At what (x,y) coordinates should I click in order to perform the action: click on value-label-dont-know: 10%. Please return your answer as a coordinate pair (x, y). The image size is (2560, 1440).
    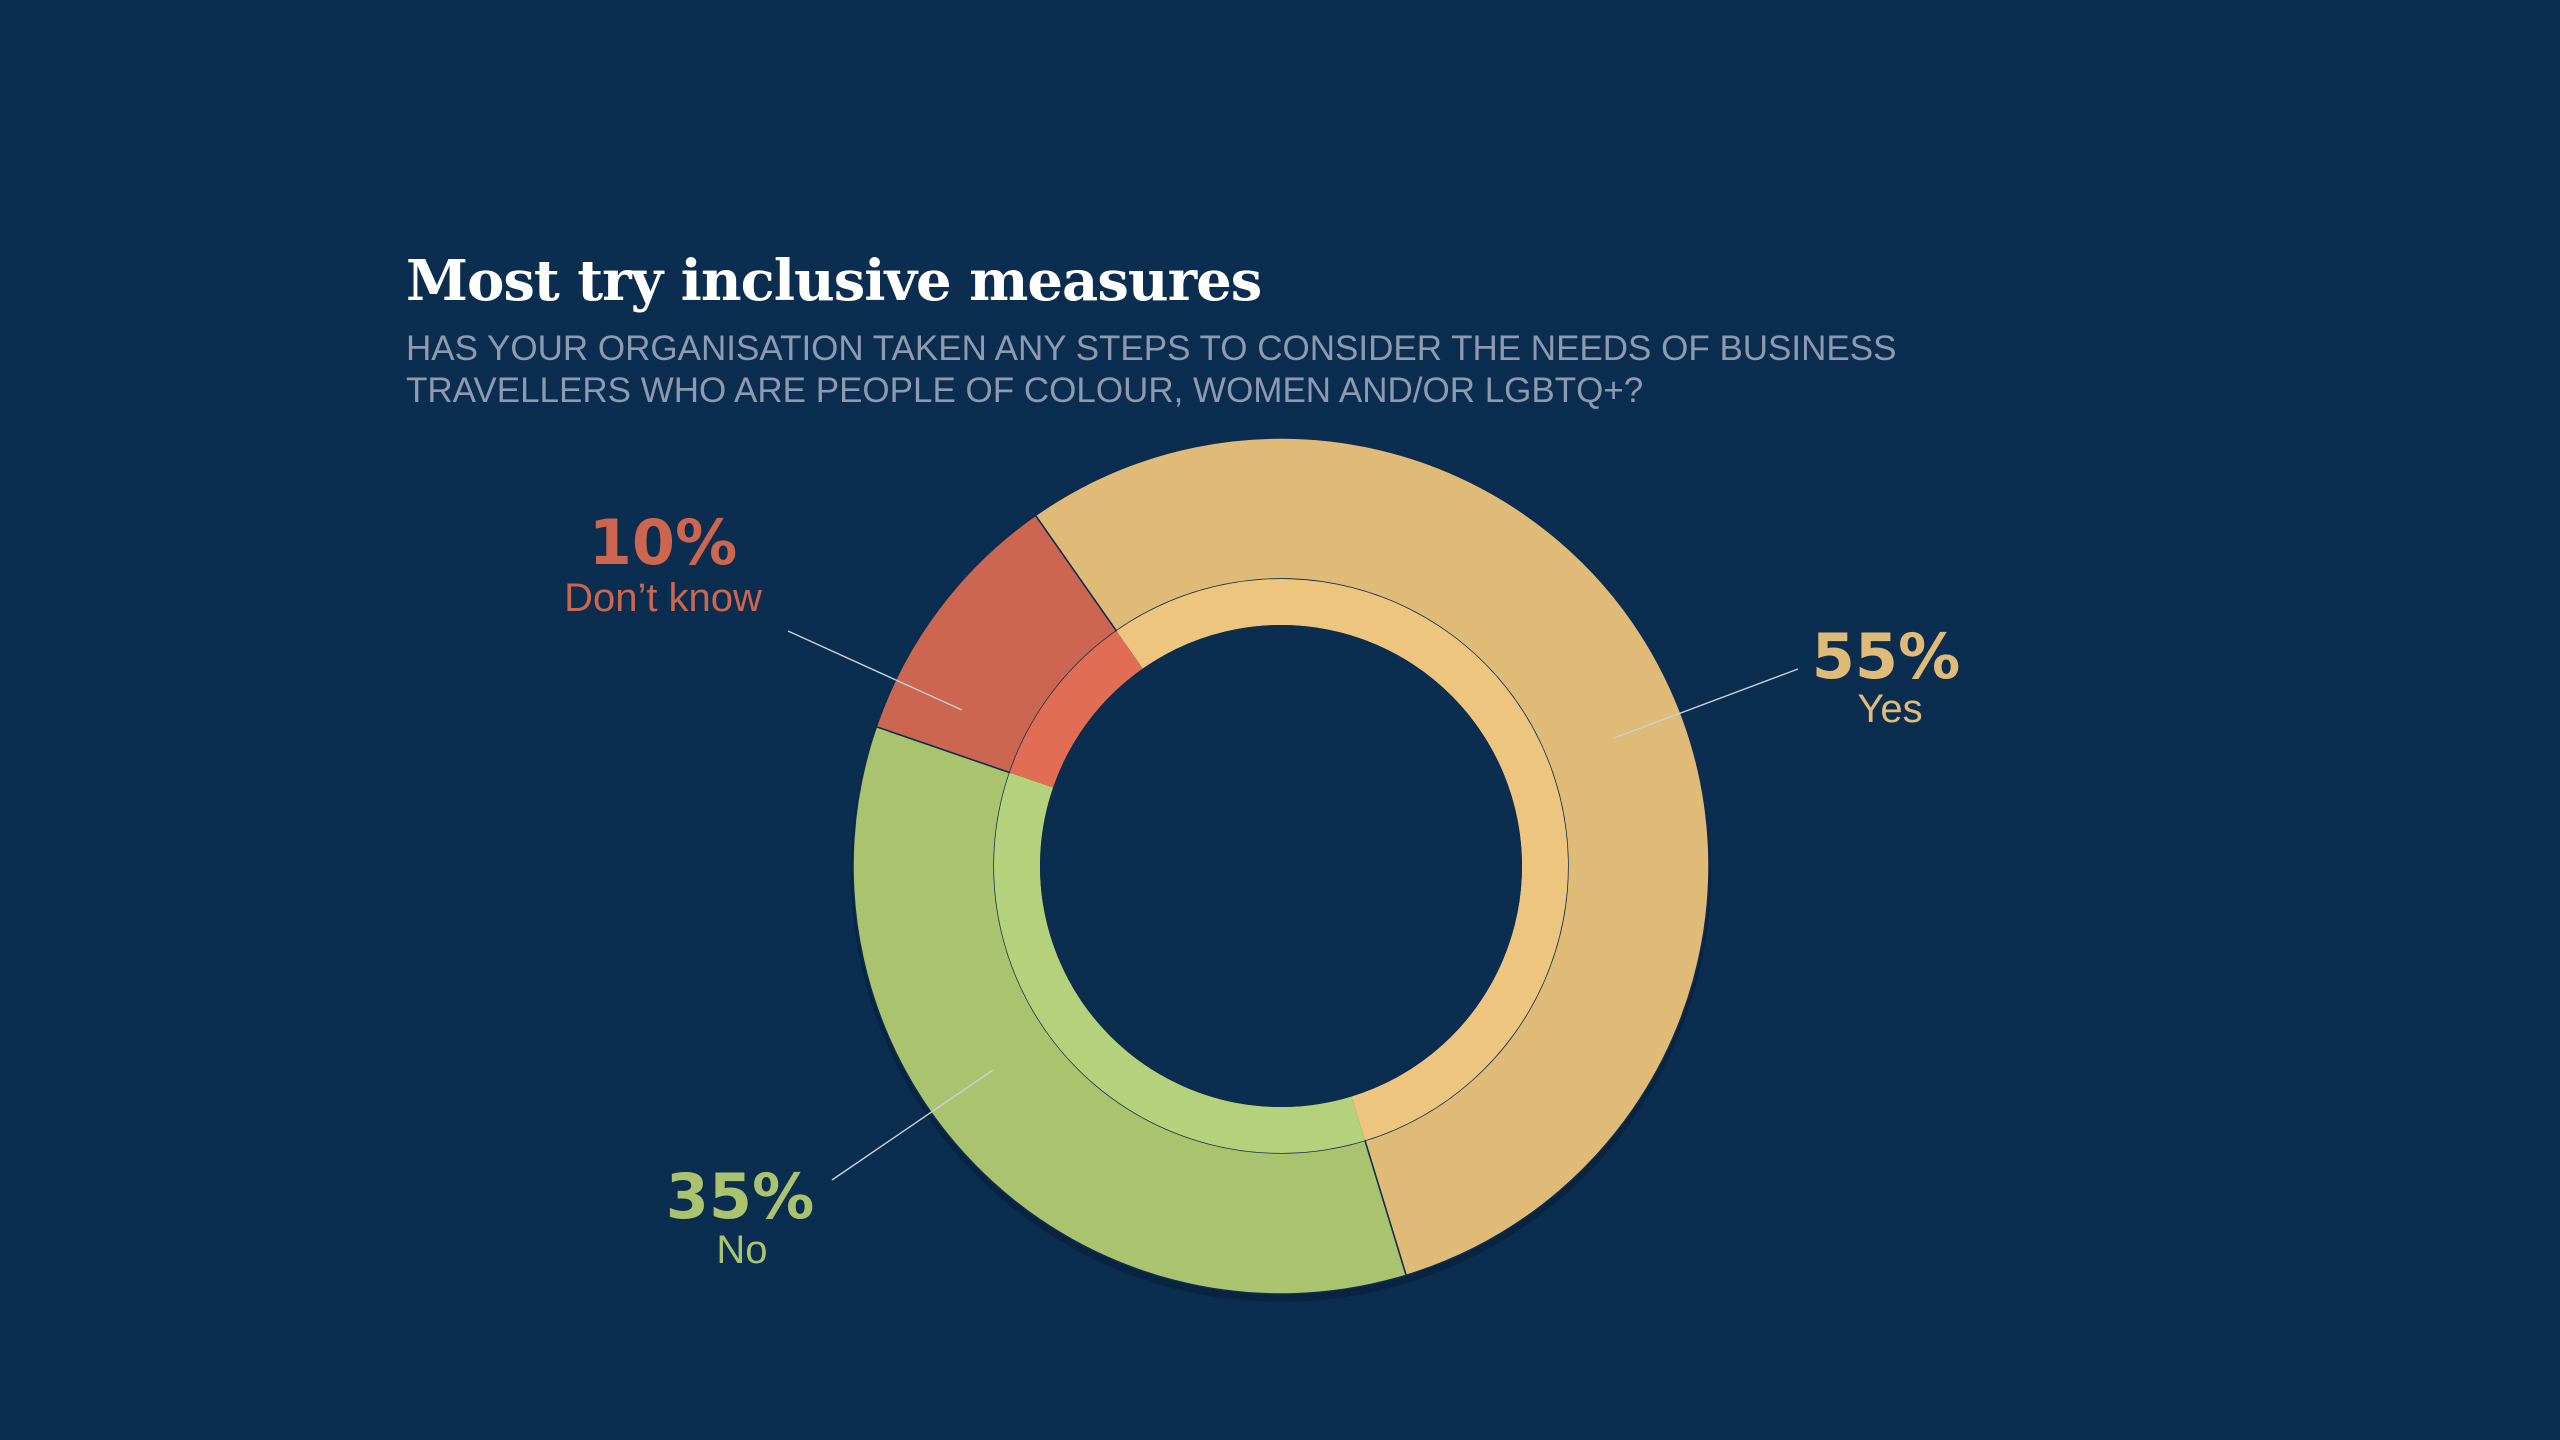
    Looking at the image, I should click on (663, 542).